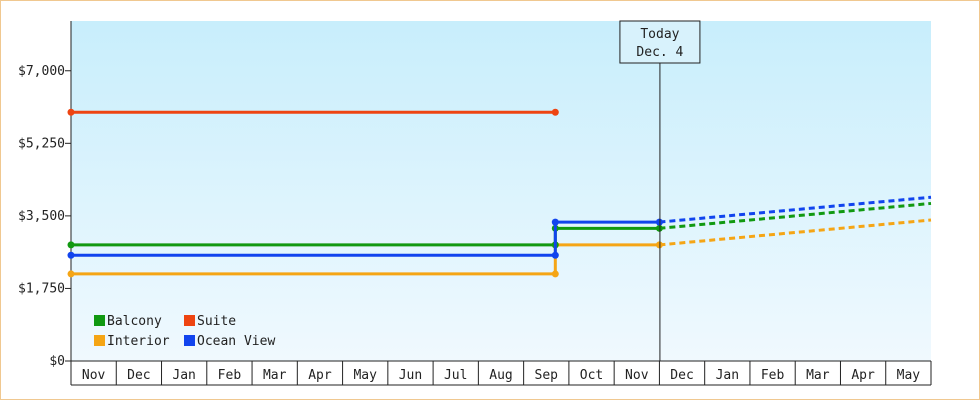  I want to click on today-date: Dec. 4, so click(659, 52).